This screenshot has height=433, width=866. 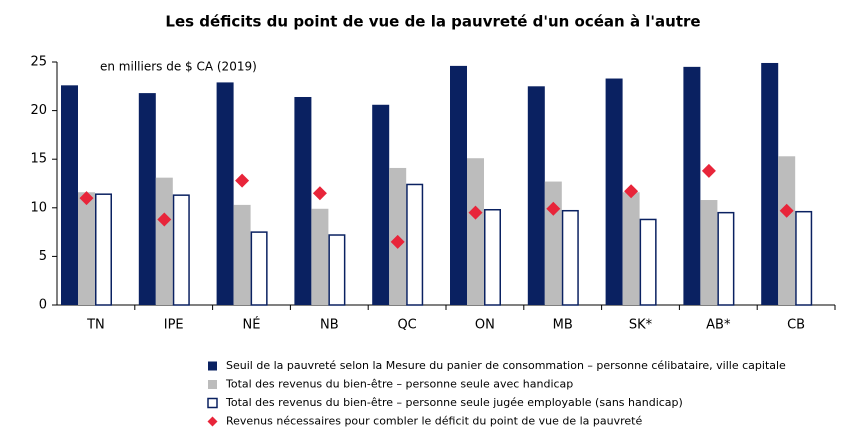 What do you see at coordinates (252, 325) in the screenshot?
I see `x-tick-label: NÉ` at bounding box center [252, 325].